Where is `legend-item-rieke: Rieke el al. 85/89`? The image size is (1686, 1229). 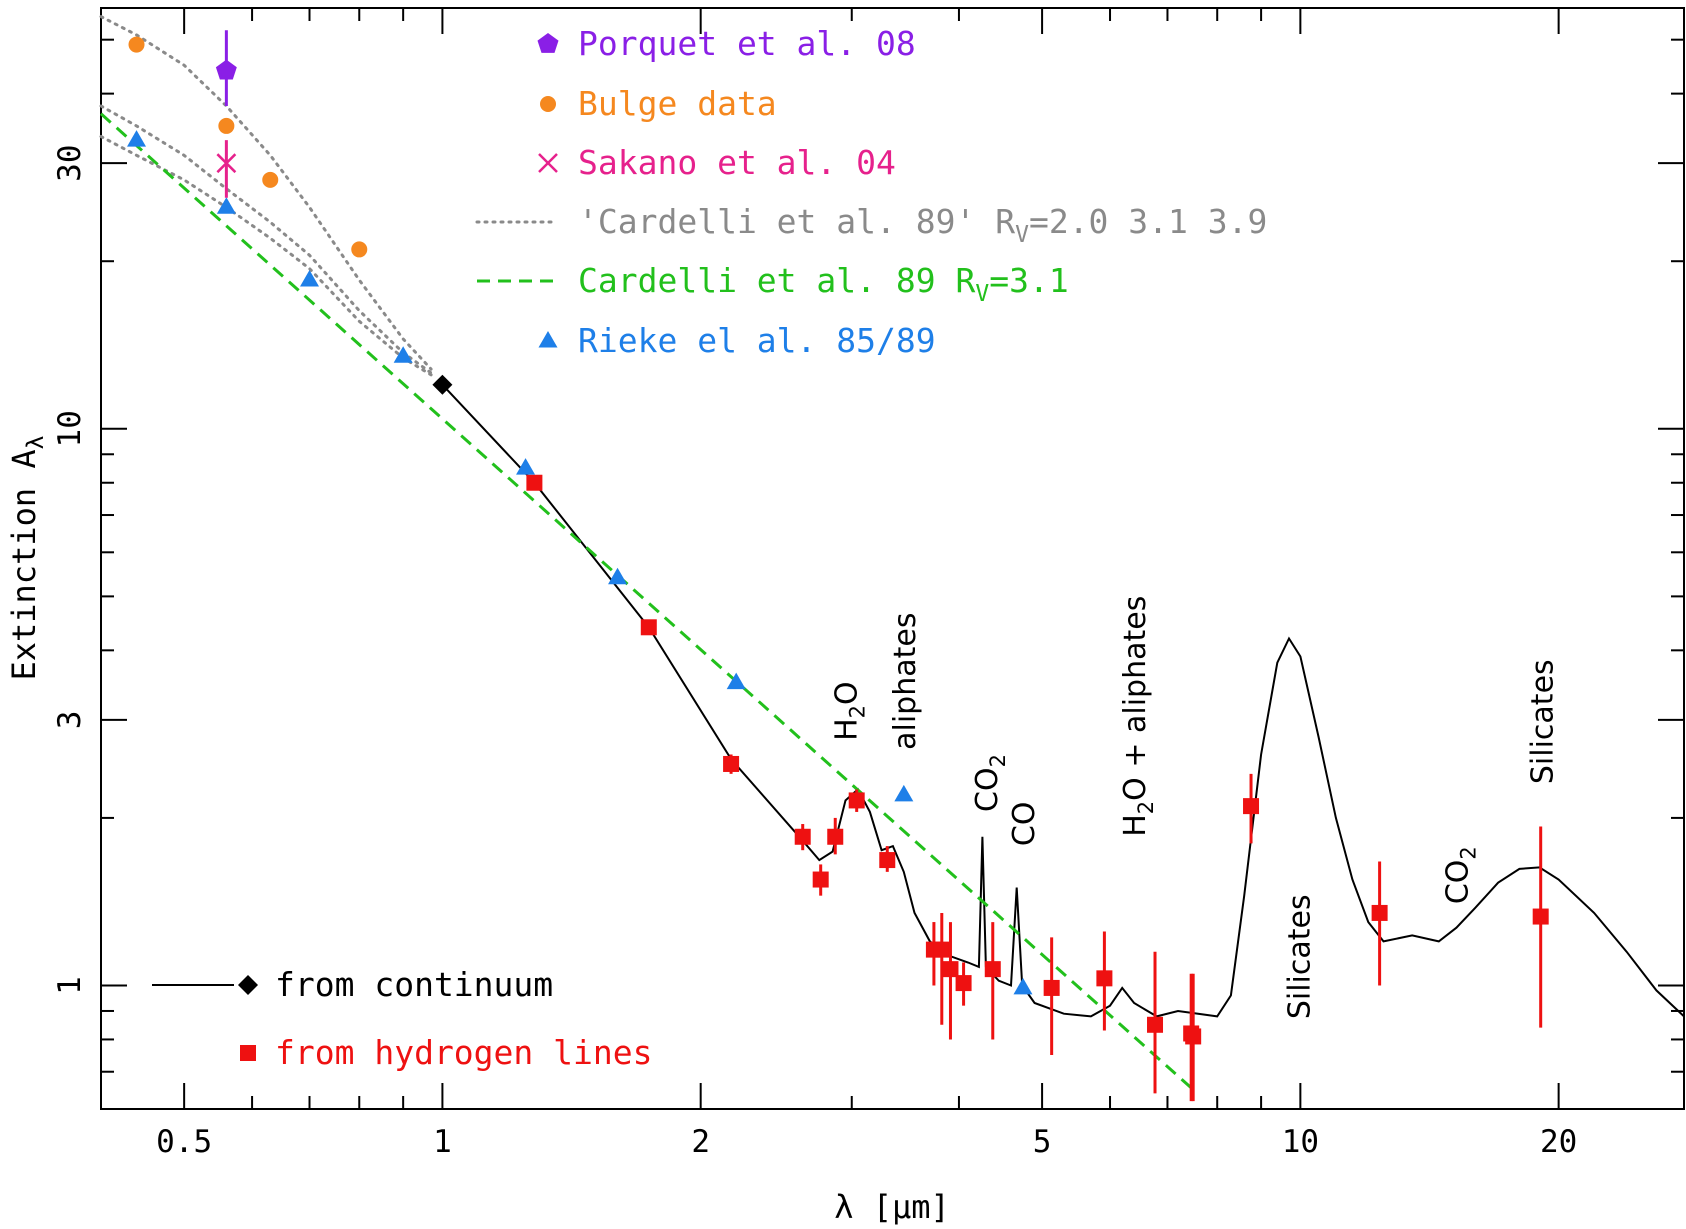
legend-item-rieke: Rieke el al. 85/89 is located at coordinates (737, 340).